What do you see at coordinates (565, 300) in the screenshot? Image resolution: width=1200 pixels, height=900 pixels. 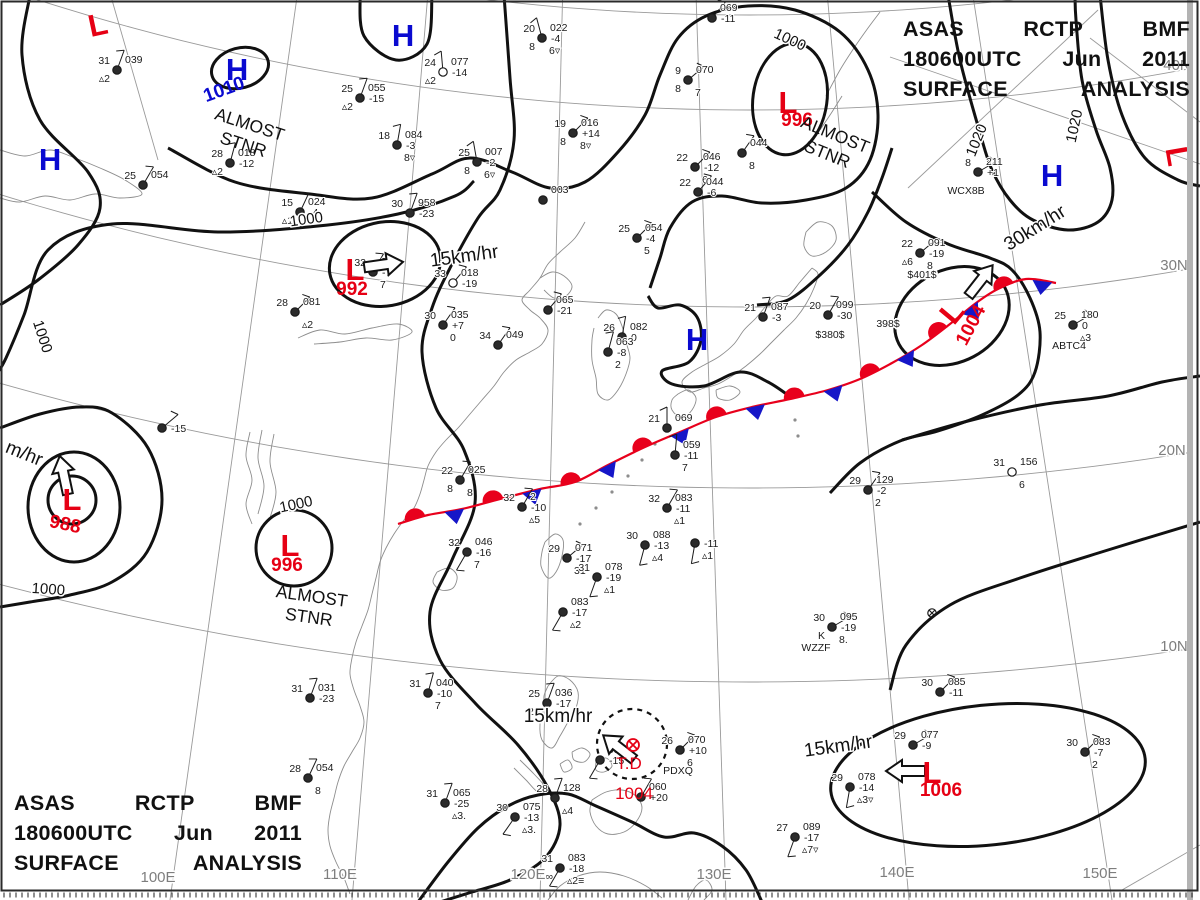 I see `station-value: 065` at bounding box center [565, 300].